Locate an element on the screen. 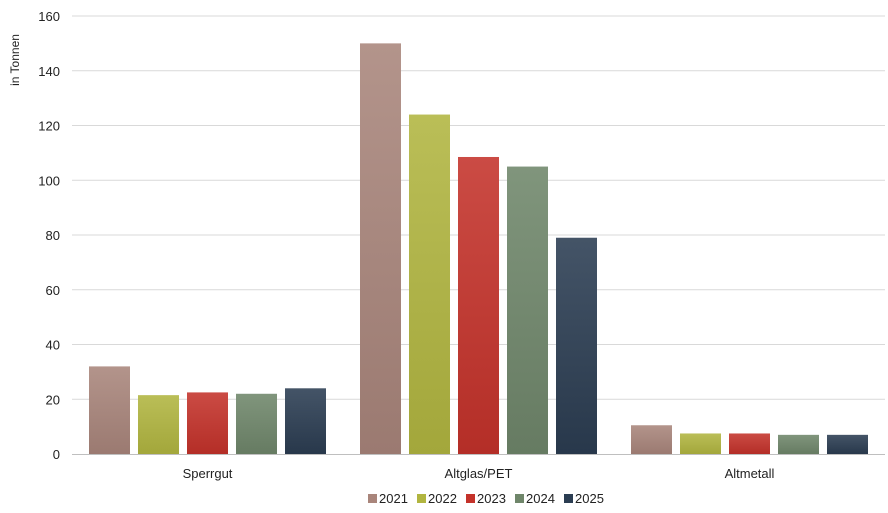 The image size is (888, 513). legend-label: 2021 is located at coordinates (393, 498).